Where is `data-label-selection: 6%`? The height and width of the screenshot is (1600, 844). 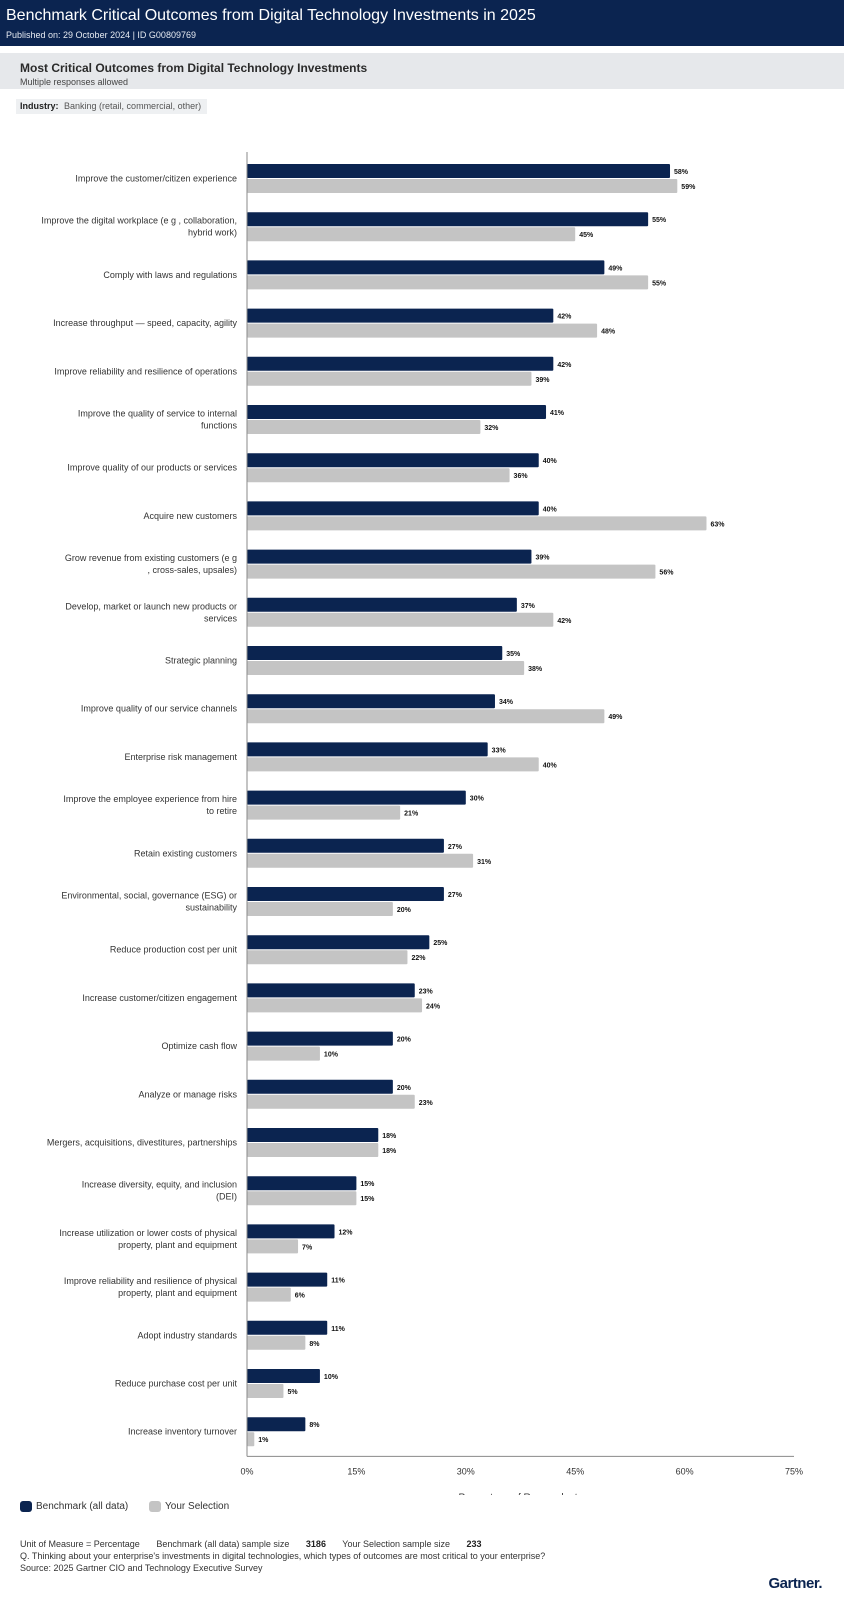 data-label-selection: 6% is located at coordinates (300, 1296).